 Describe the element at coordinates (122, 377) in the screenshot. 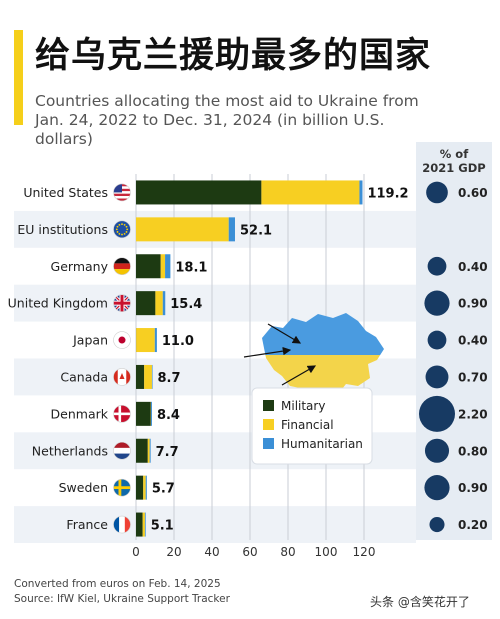

I see `flag-ca-icon` at that location.